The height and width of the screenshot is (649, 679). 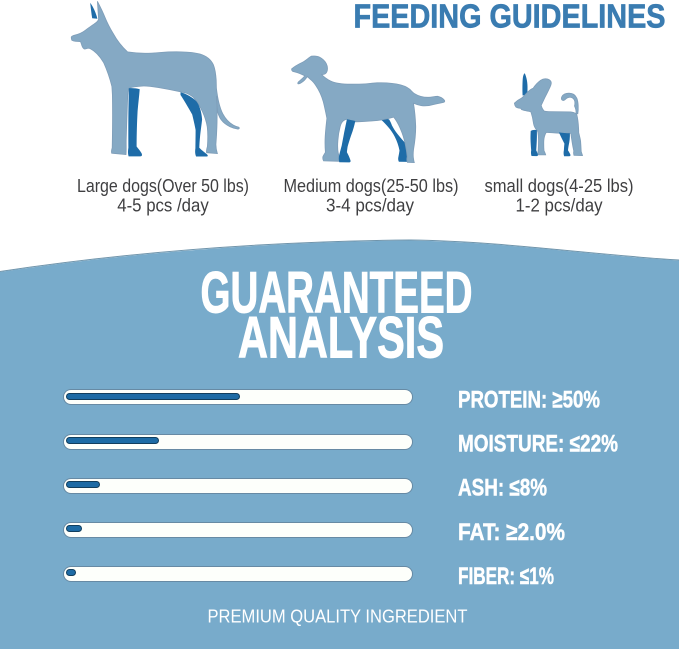 I want to click on svg-text: FIBER: ≤1%, so click(x=506, y=576).